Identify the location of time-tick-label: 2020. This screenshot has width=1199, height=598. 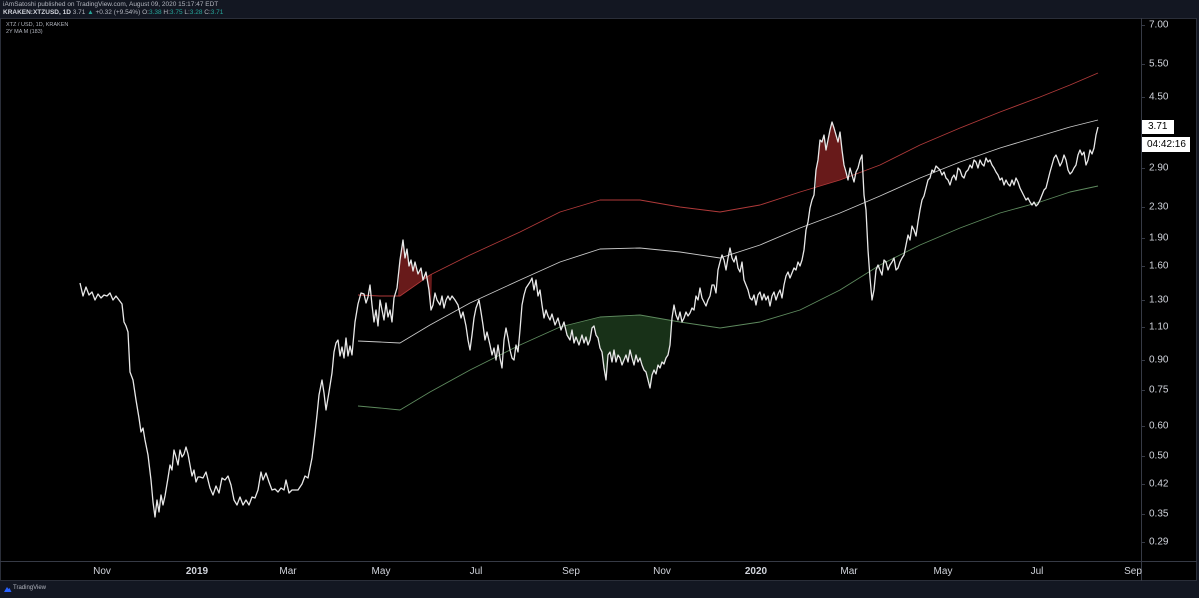
(756, 571).